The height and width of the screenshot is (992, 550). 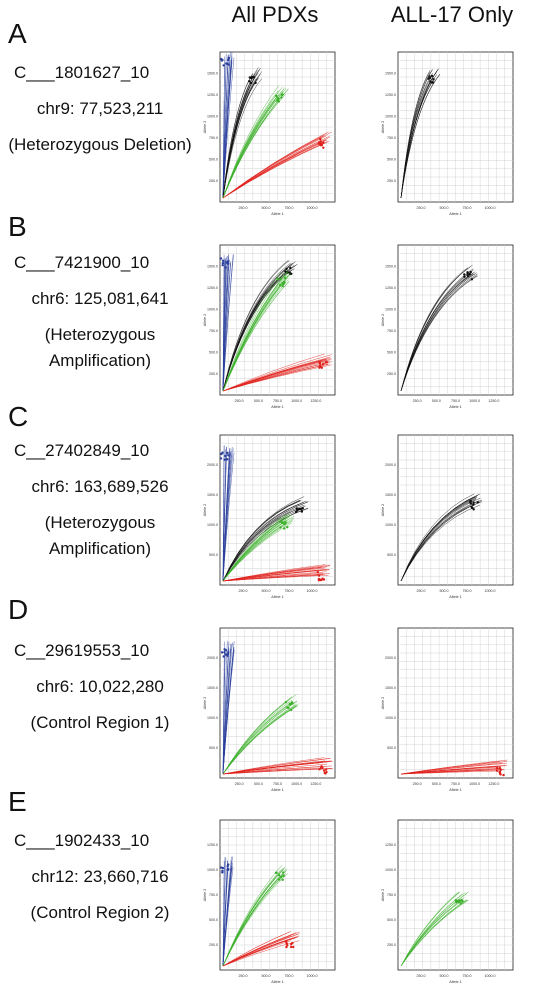 What do you see at coordinates (100, 722) in the screenshot?
I see `panel-note: (Control Region 1)` at bounding box center [100, 722].